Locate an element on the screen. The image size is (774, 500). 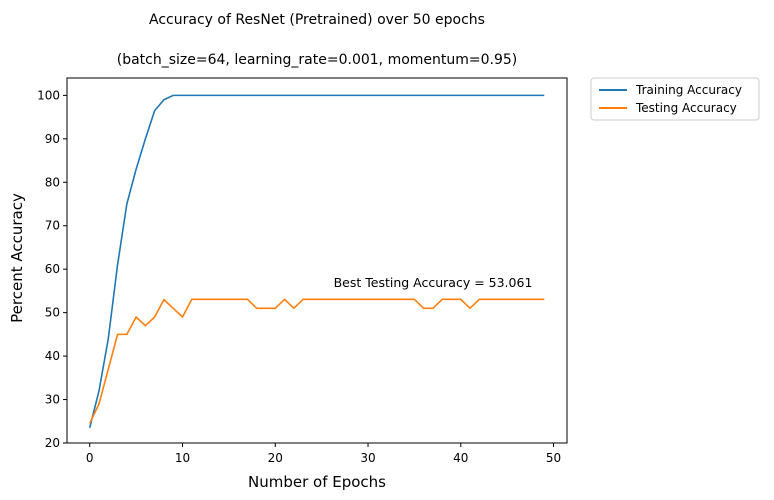
y-axis-label: Percent Accuracy is located at coordinates (17, 258).